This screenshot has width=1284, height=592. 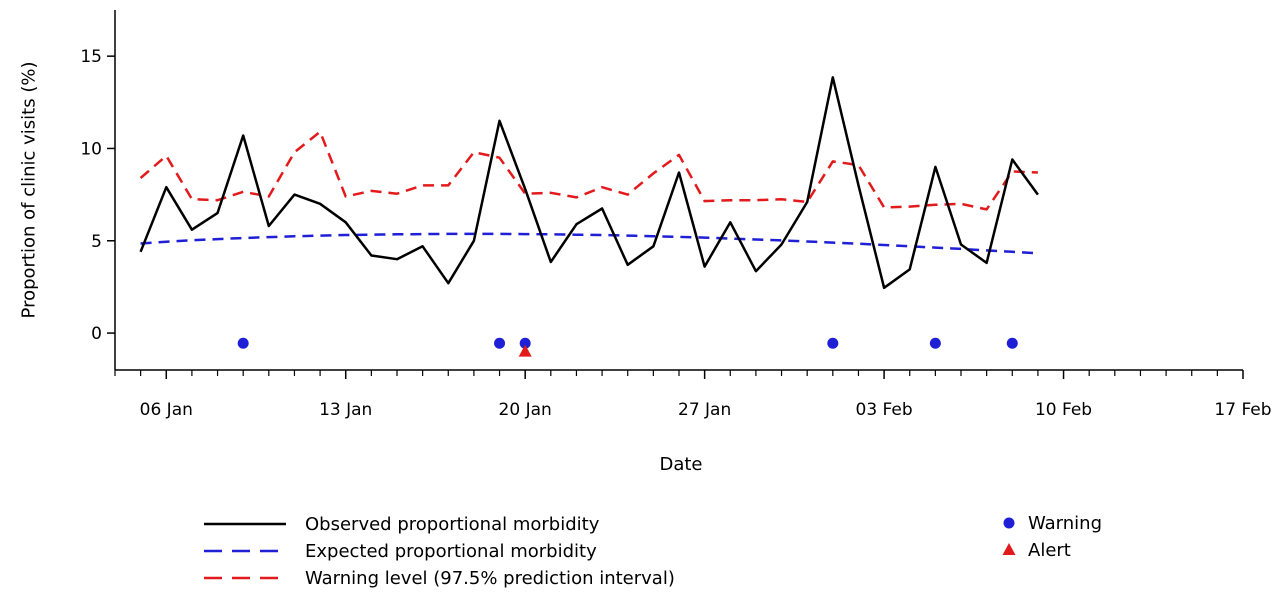 What do you see at coordinates (345, 410) in the screenshot?
I see `x-tick-label: 13 Jan` at bounding box center [345, 410].